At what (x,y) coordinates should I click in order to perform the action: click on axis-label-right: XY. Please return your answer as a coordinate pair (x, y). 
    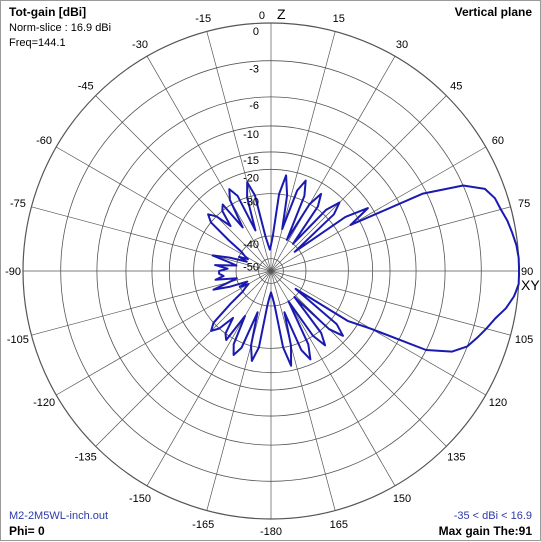
    Looking at the image, I should click on (530, 285).